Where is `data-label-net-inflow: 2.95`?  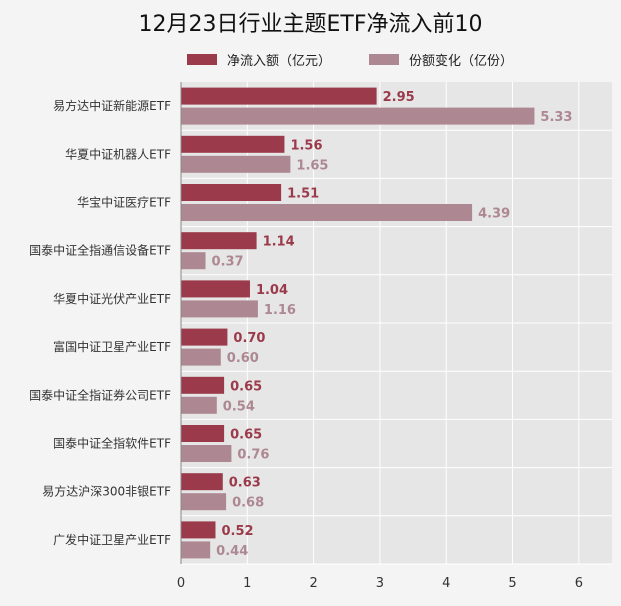
data-label-net-inflow: 2.95 is located at coordinates (399, 97).